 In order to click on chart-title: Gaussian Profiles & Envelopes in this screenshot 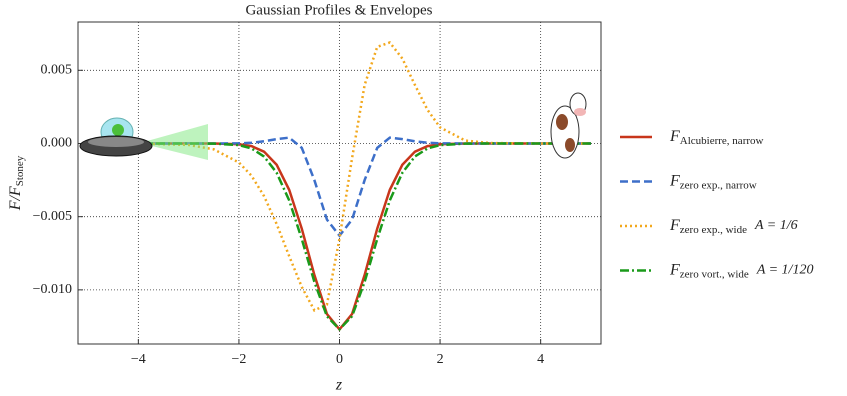, I will do `click(338, 10)`.